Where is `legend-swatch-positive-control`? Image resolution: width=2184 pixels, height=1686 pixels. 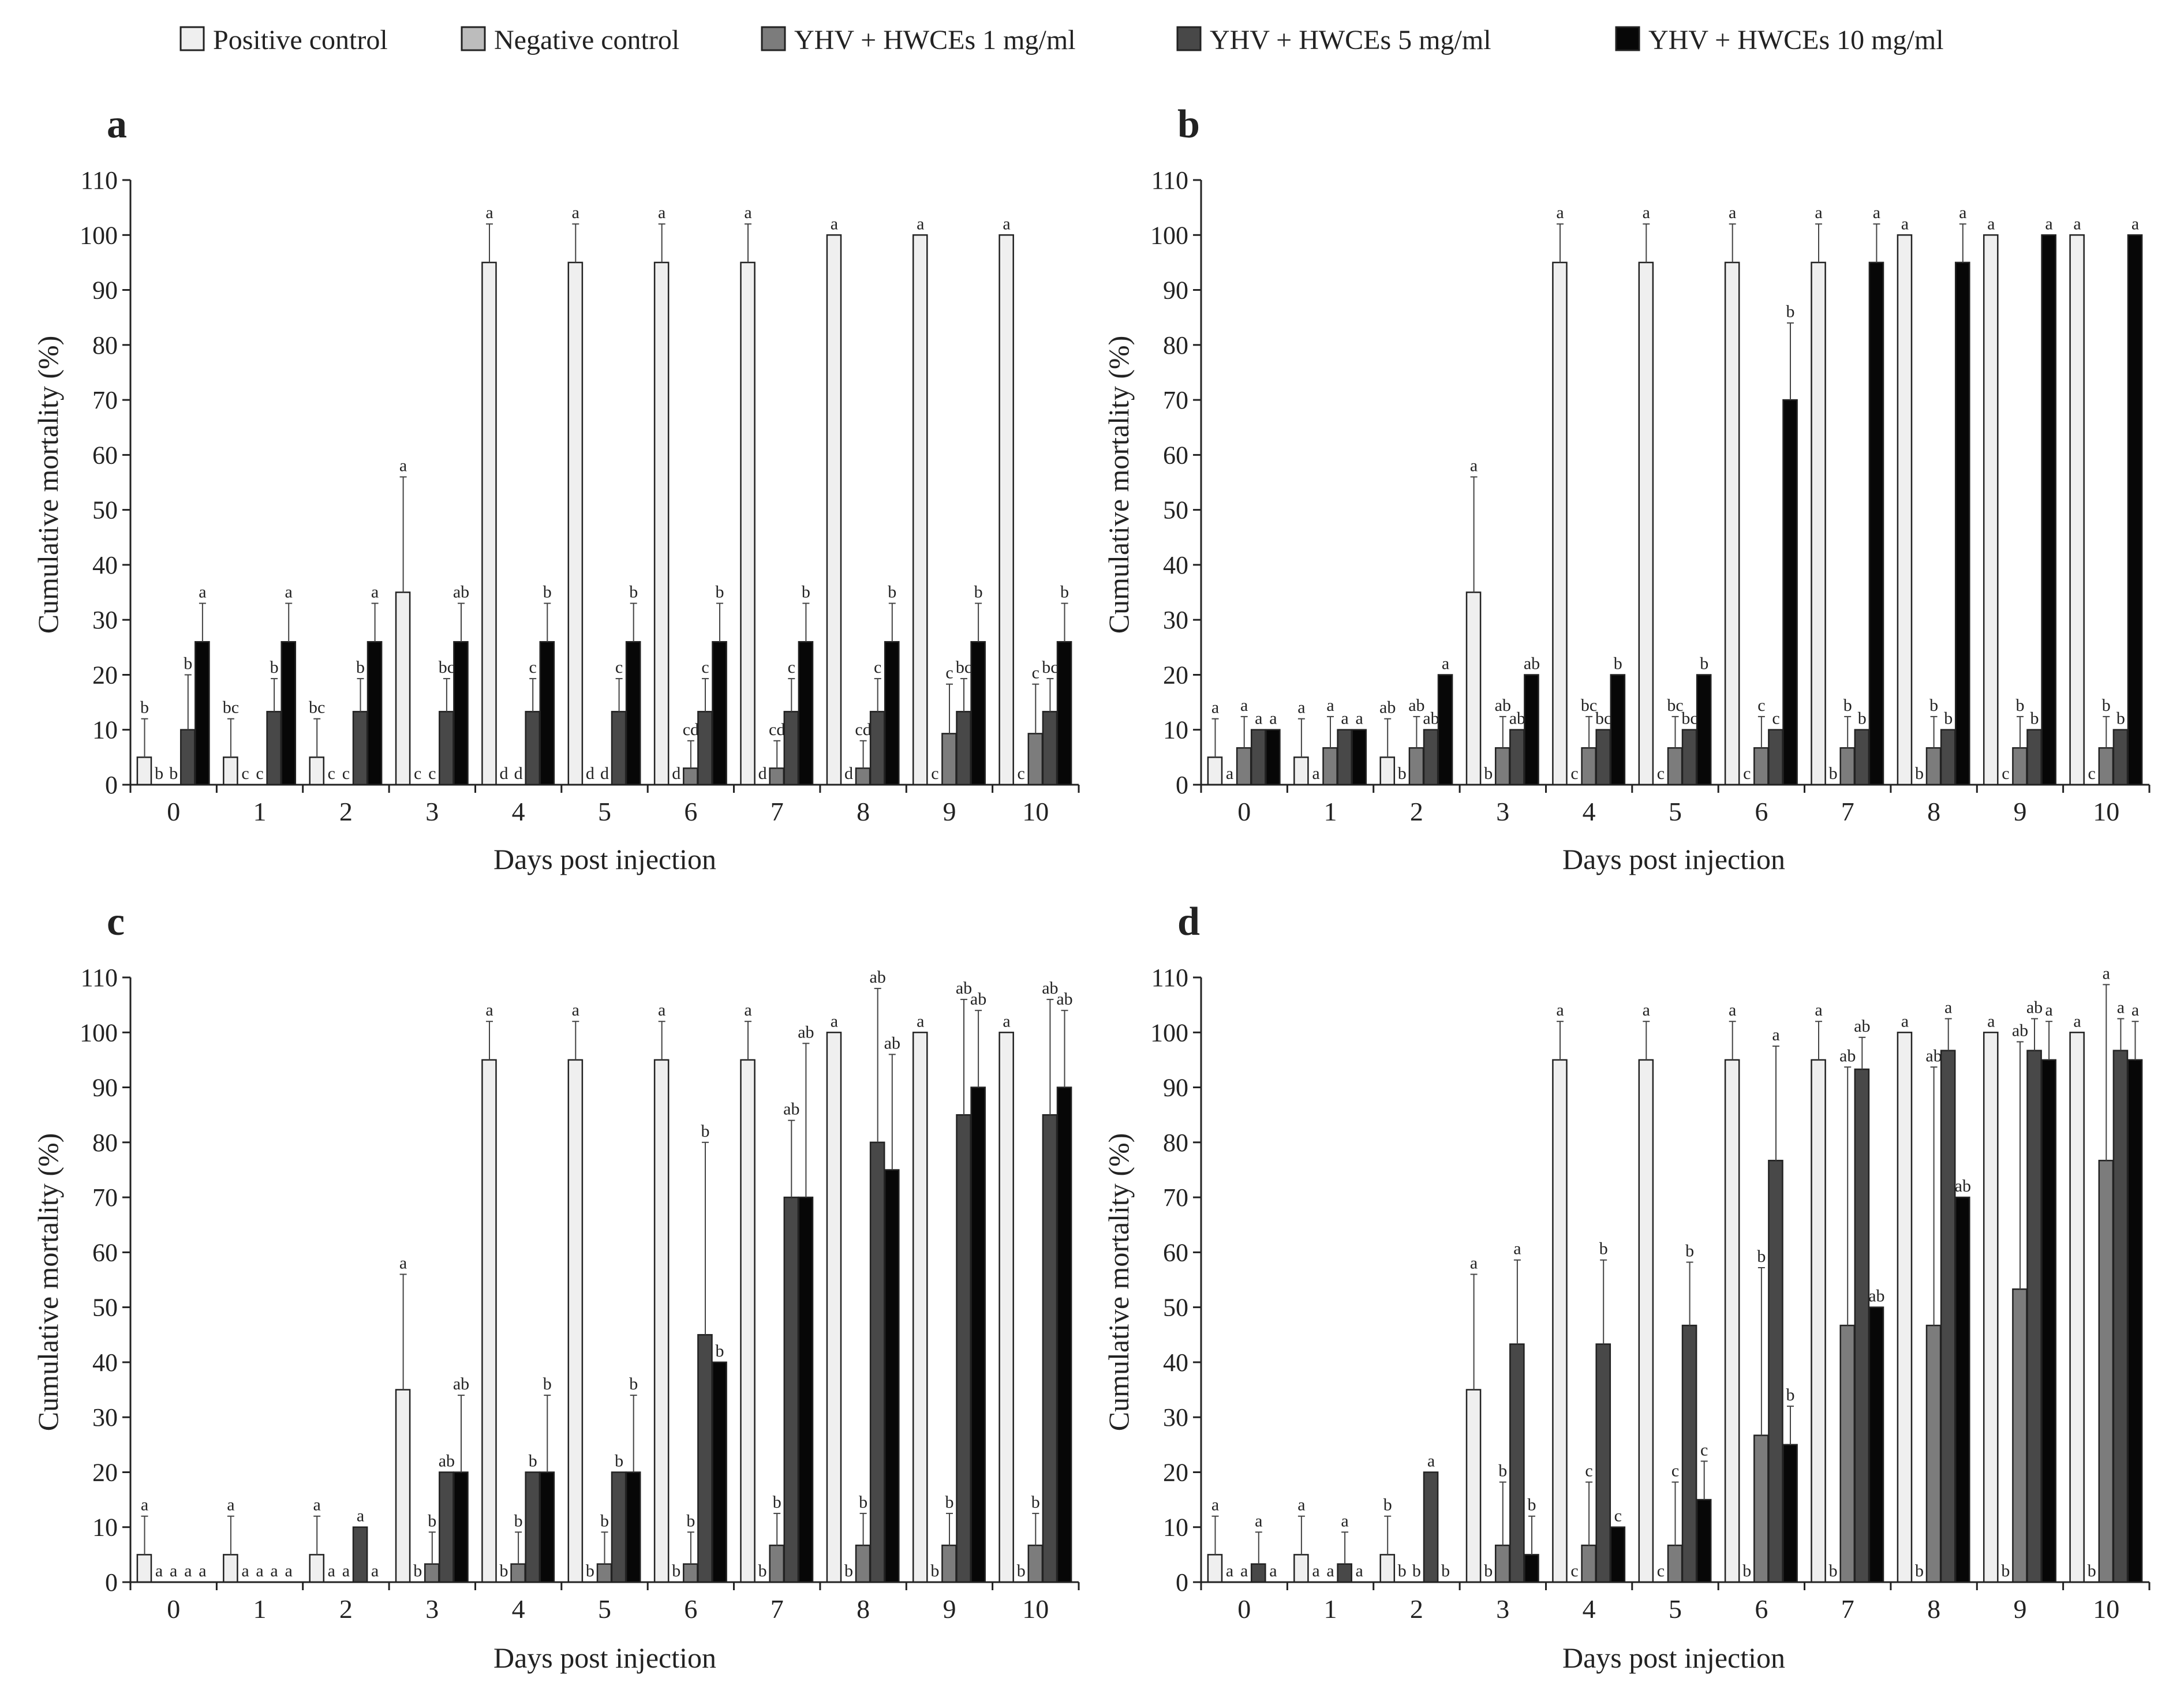 legend-swatch-positive-control is located at coordinates (192, 38).